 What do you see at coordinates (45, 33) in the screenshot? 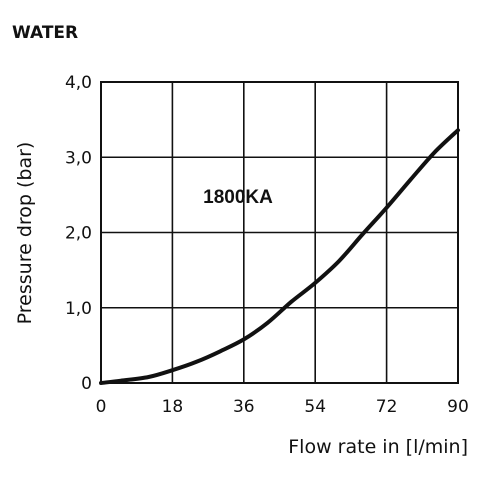
I see `chart-title: WATER` at bounding box center [45, 33].